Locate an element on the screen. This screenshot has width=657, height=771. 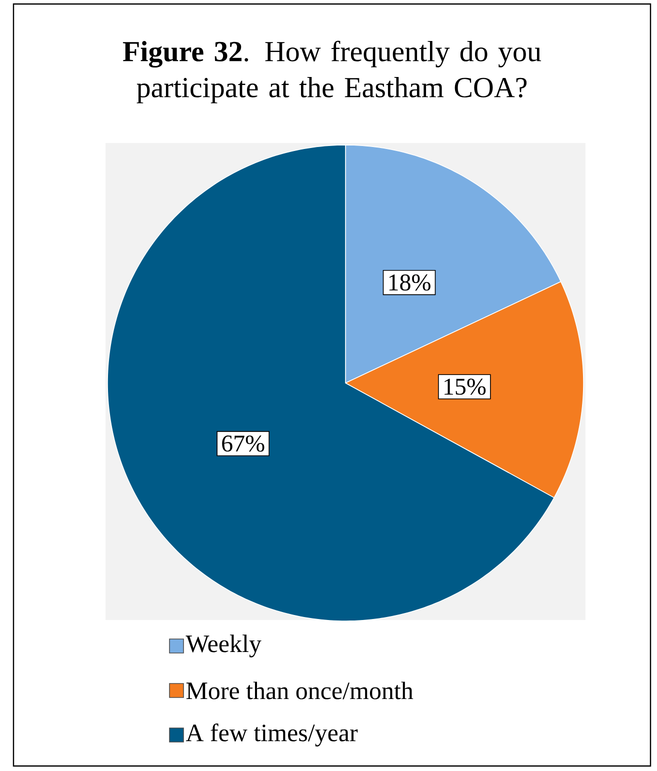
chart-title: Figure 32. How frequently do you participate at the Eastham COA? is located at coordinates (332, 72).